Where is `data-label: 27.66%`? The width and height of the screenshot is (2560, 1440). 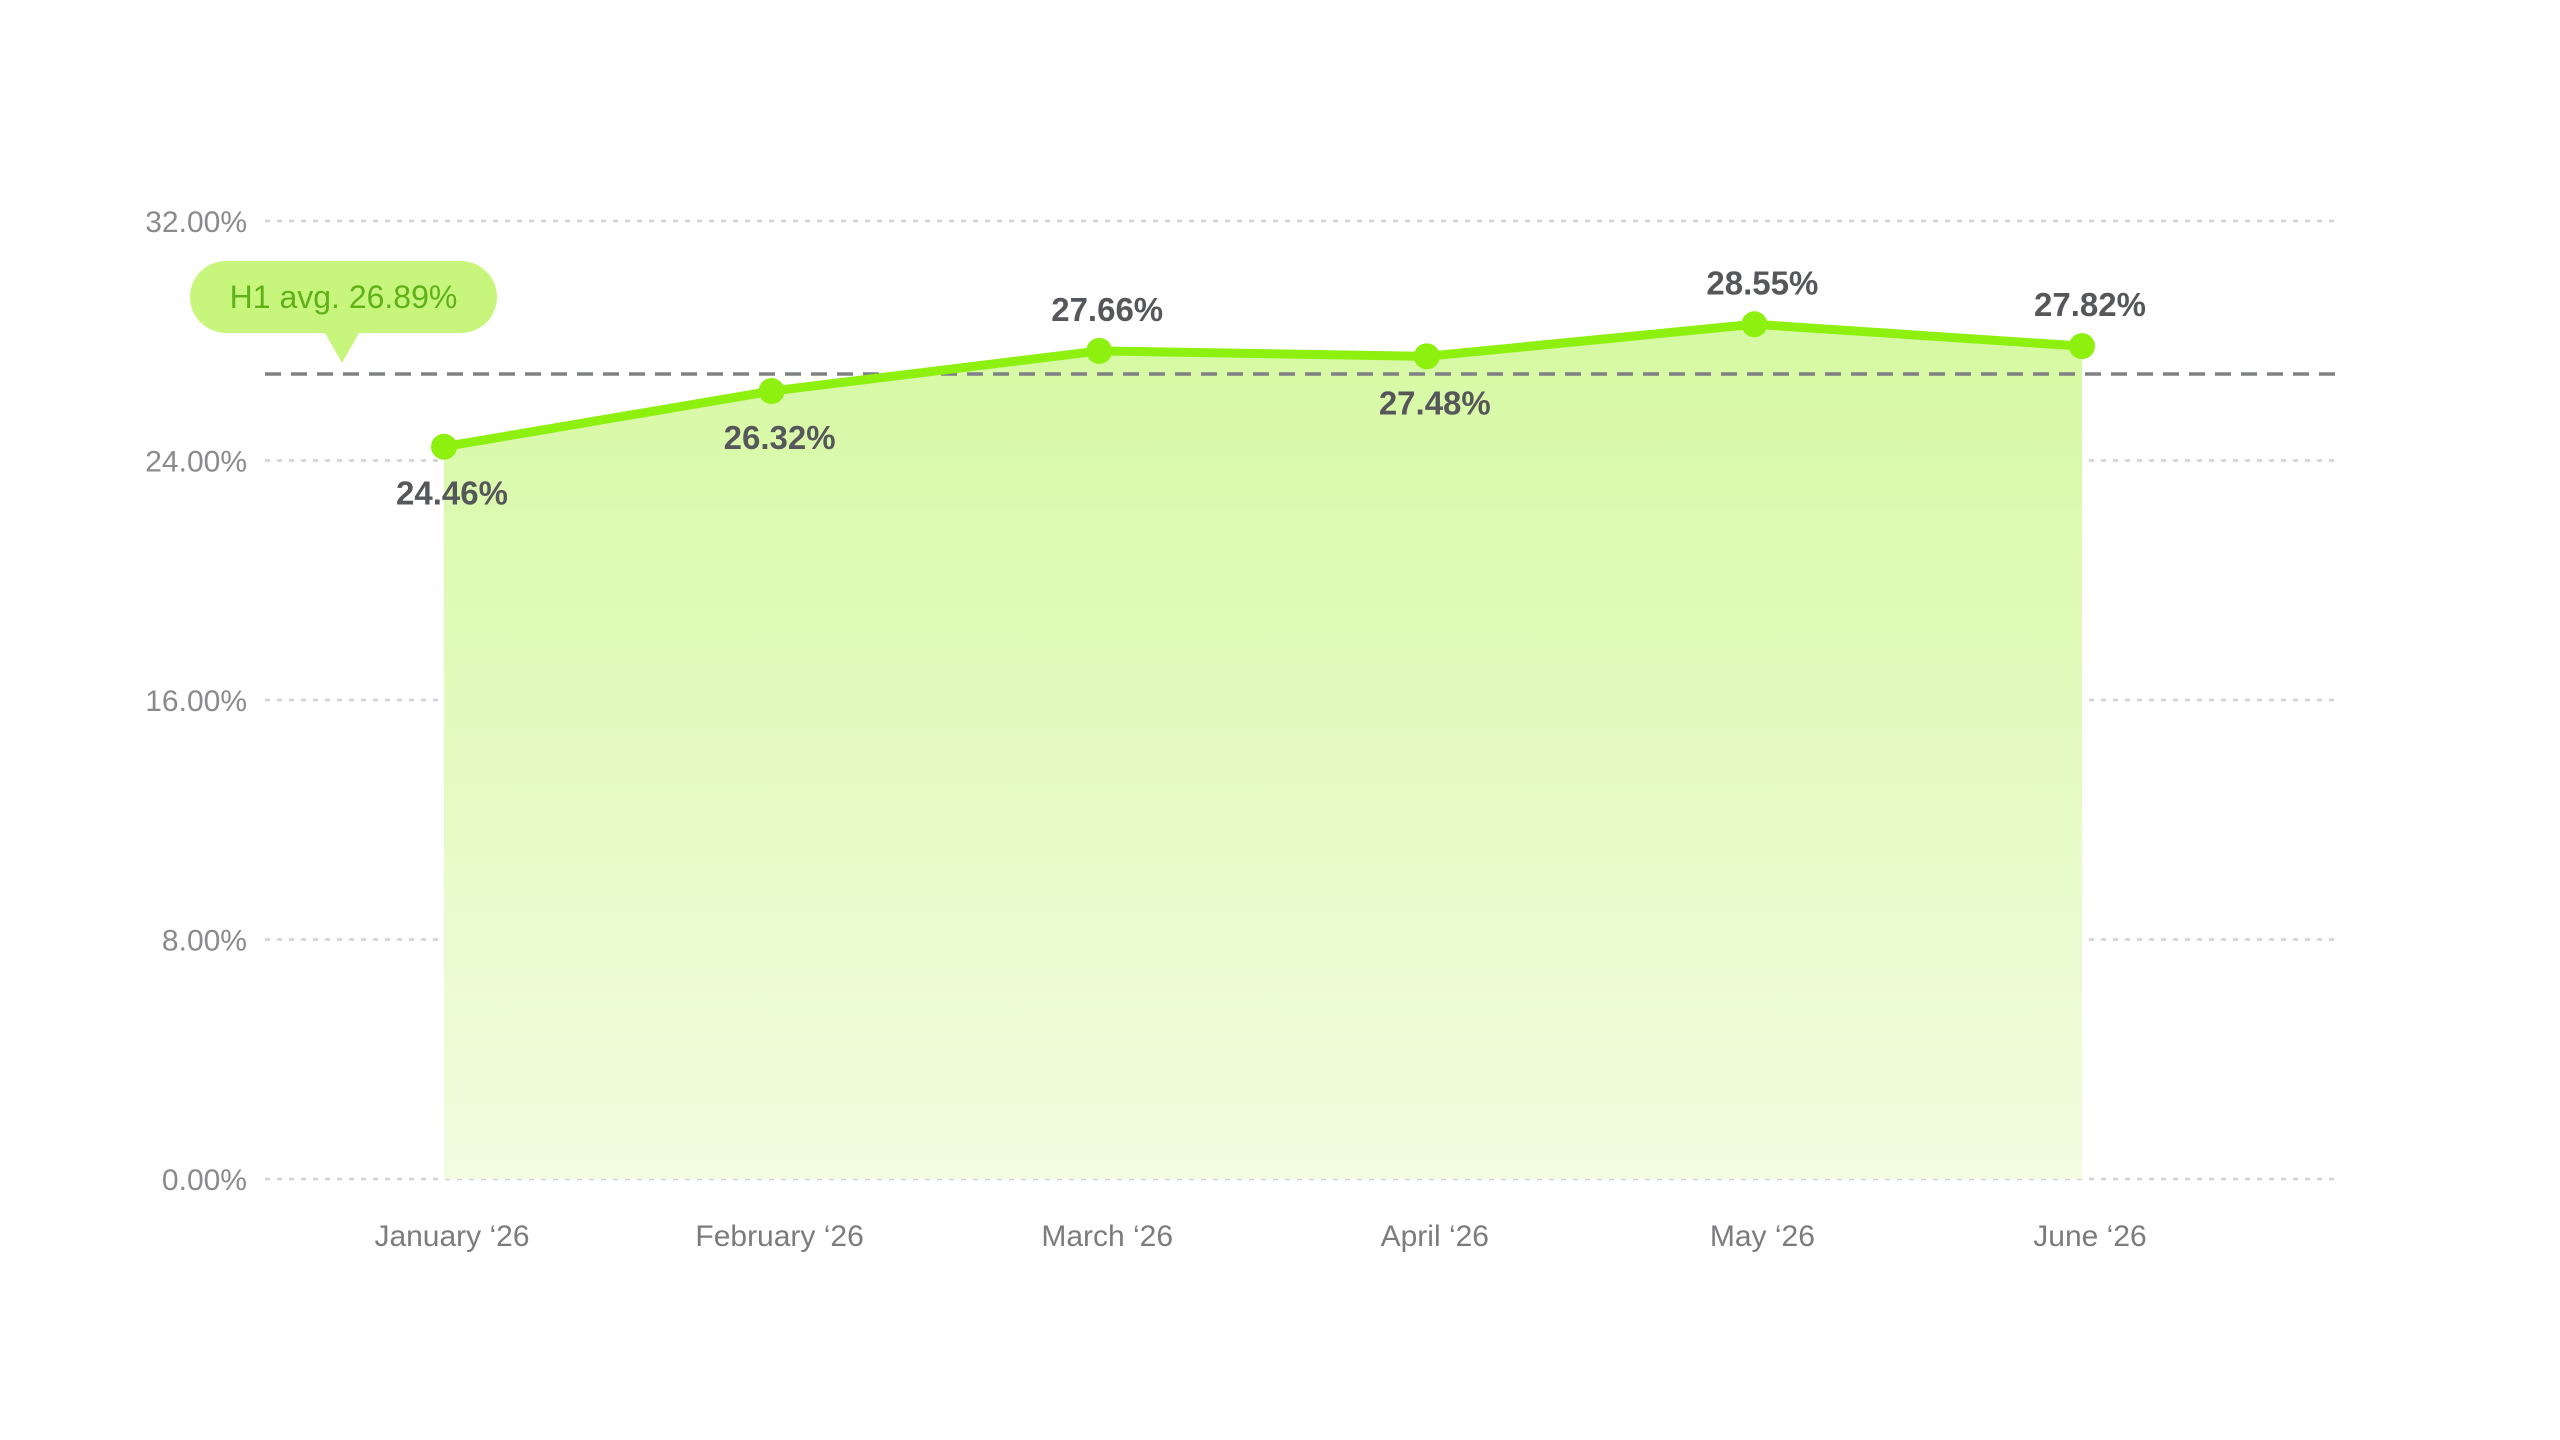
data-label: 27.66% is located at coordinates (1107, 309).